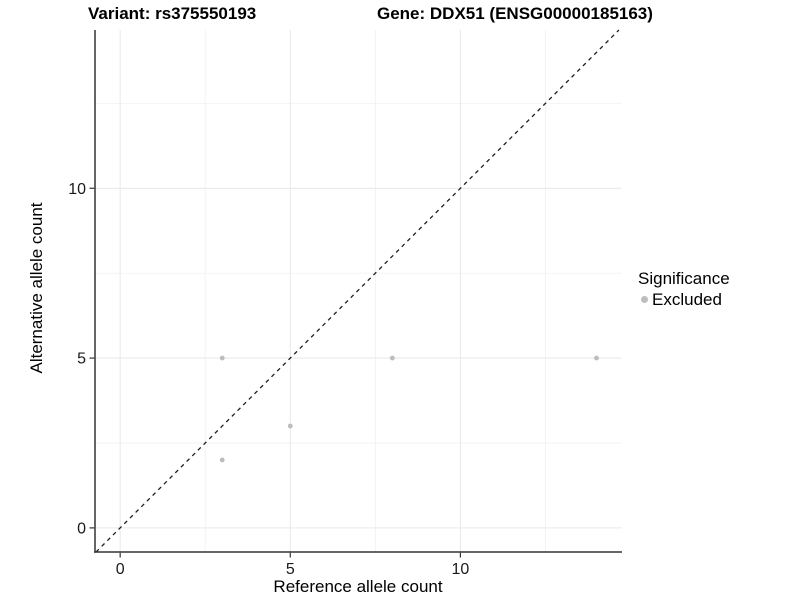  Describe the element at coordinates (290, 569) in the screenshot. I see `x-tick-label: 5` at that location.